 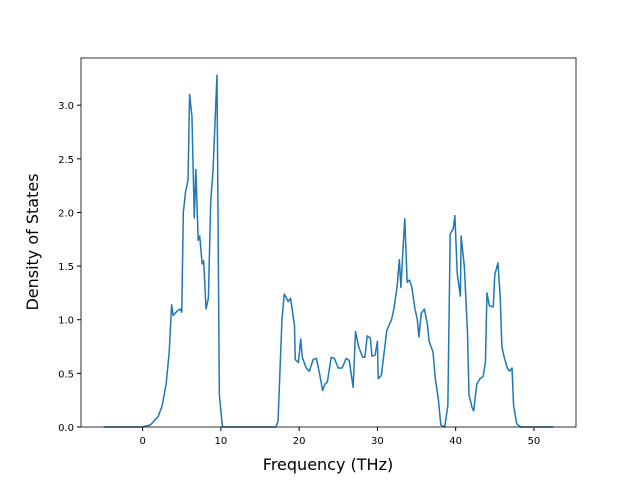 I want to click on x-tick-label: 20, so click(x=299, y=441).